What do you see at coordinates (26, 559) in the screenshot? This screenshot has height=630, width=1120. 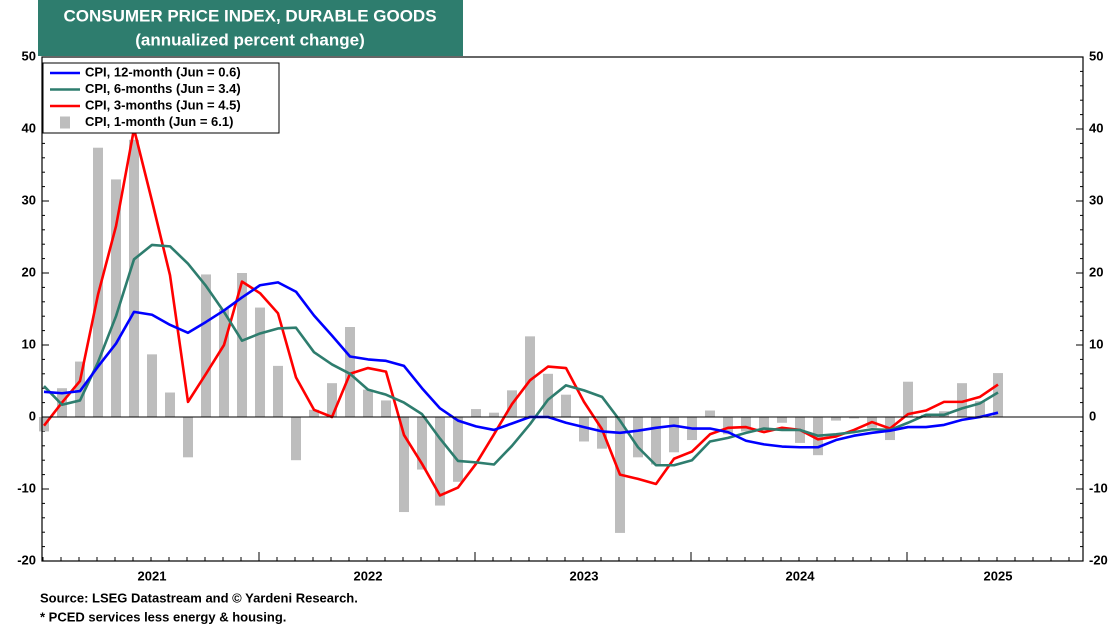 I see `y-tick-label: -20` at bounding box center [26, 559].